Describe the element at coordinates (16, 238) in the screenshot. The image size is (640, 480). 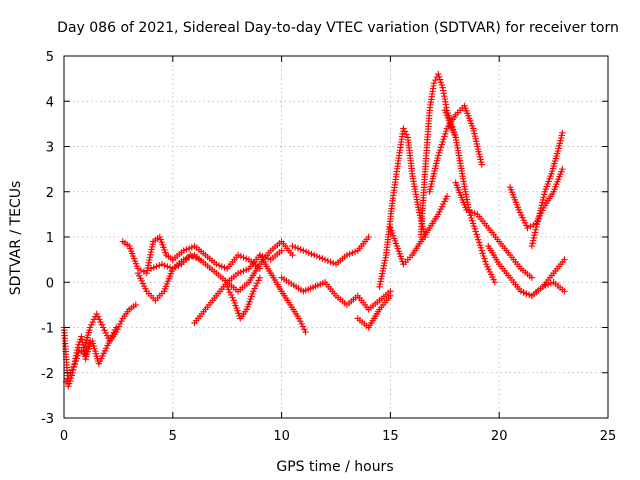
I see `y-axis-title: SDTVAR / TECUs` at that location.